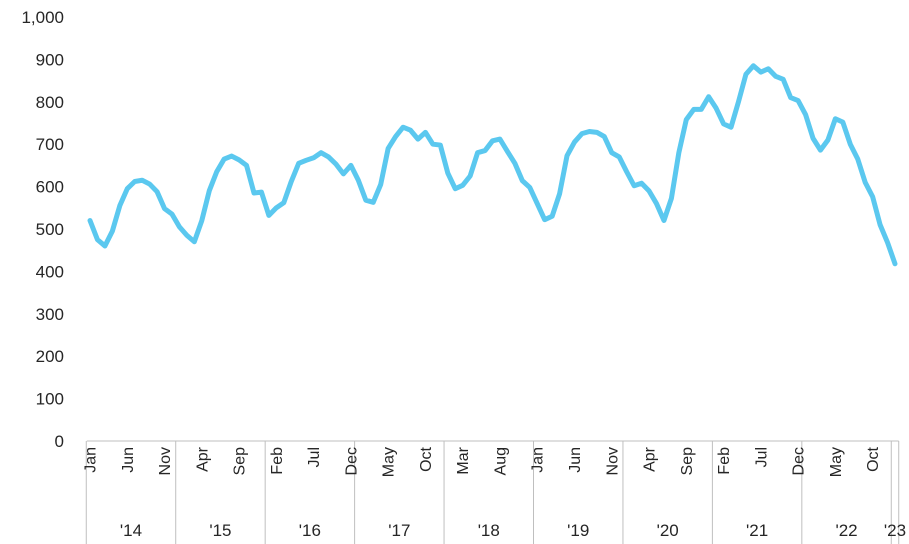 The image size is (909, 544). Describe the element at coordinates (50, 59) in the screenshot. I see `y-tick-label: 900` at that location.